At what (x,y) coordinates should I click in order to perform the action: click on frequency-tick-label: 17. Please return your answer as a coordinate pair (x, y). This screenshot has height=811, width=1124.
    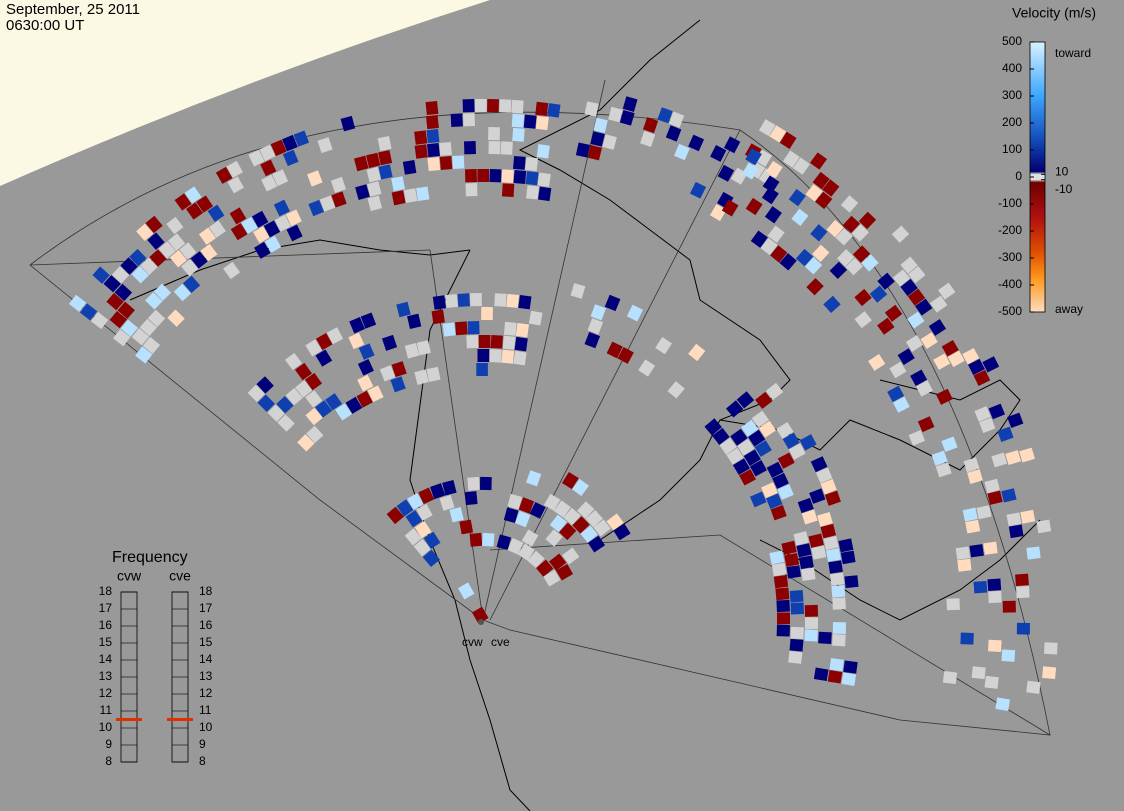
    Looking at the image, I should click on (206, 608).